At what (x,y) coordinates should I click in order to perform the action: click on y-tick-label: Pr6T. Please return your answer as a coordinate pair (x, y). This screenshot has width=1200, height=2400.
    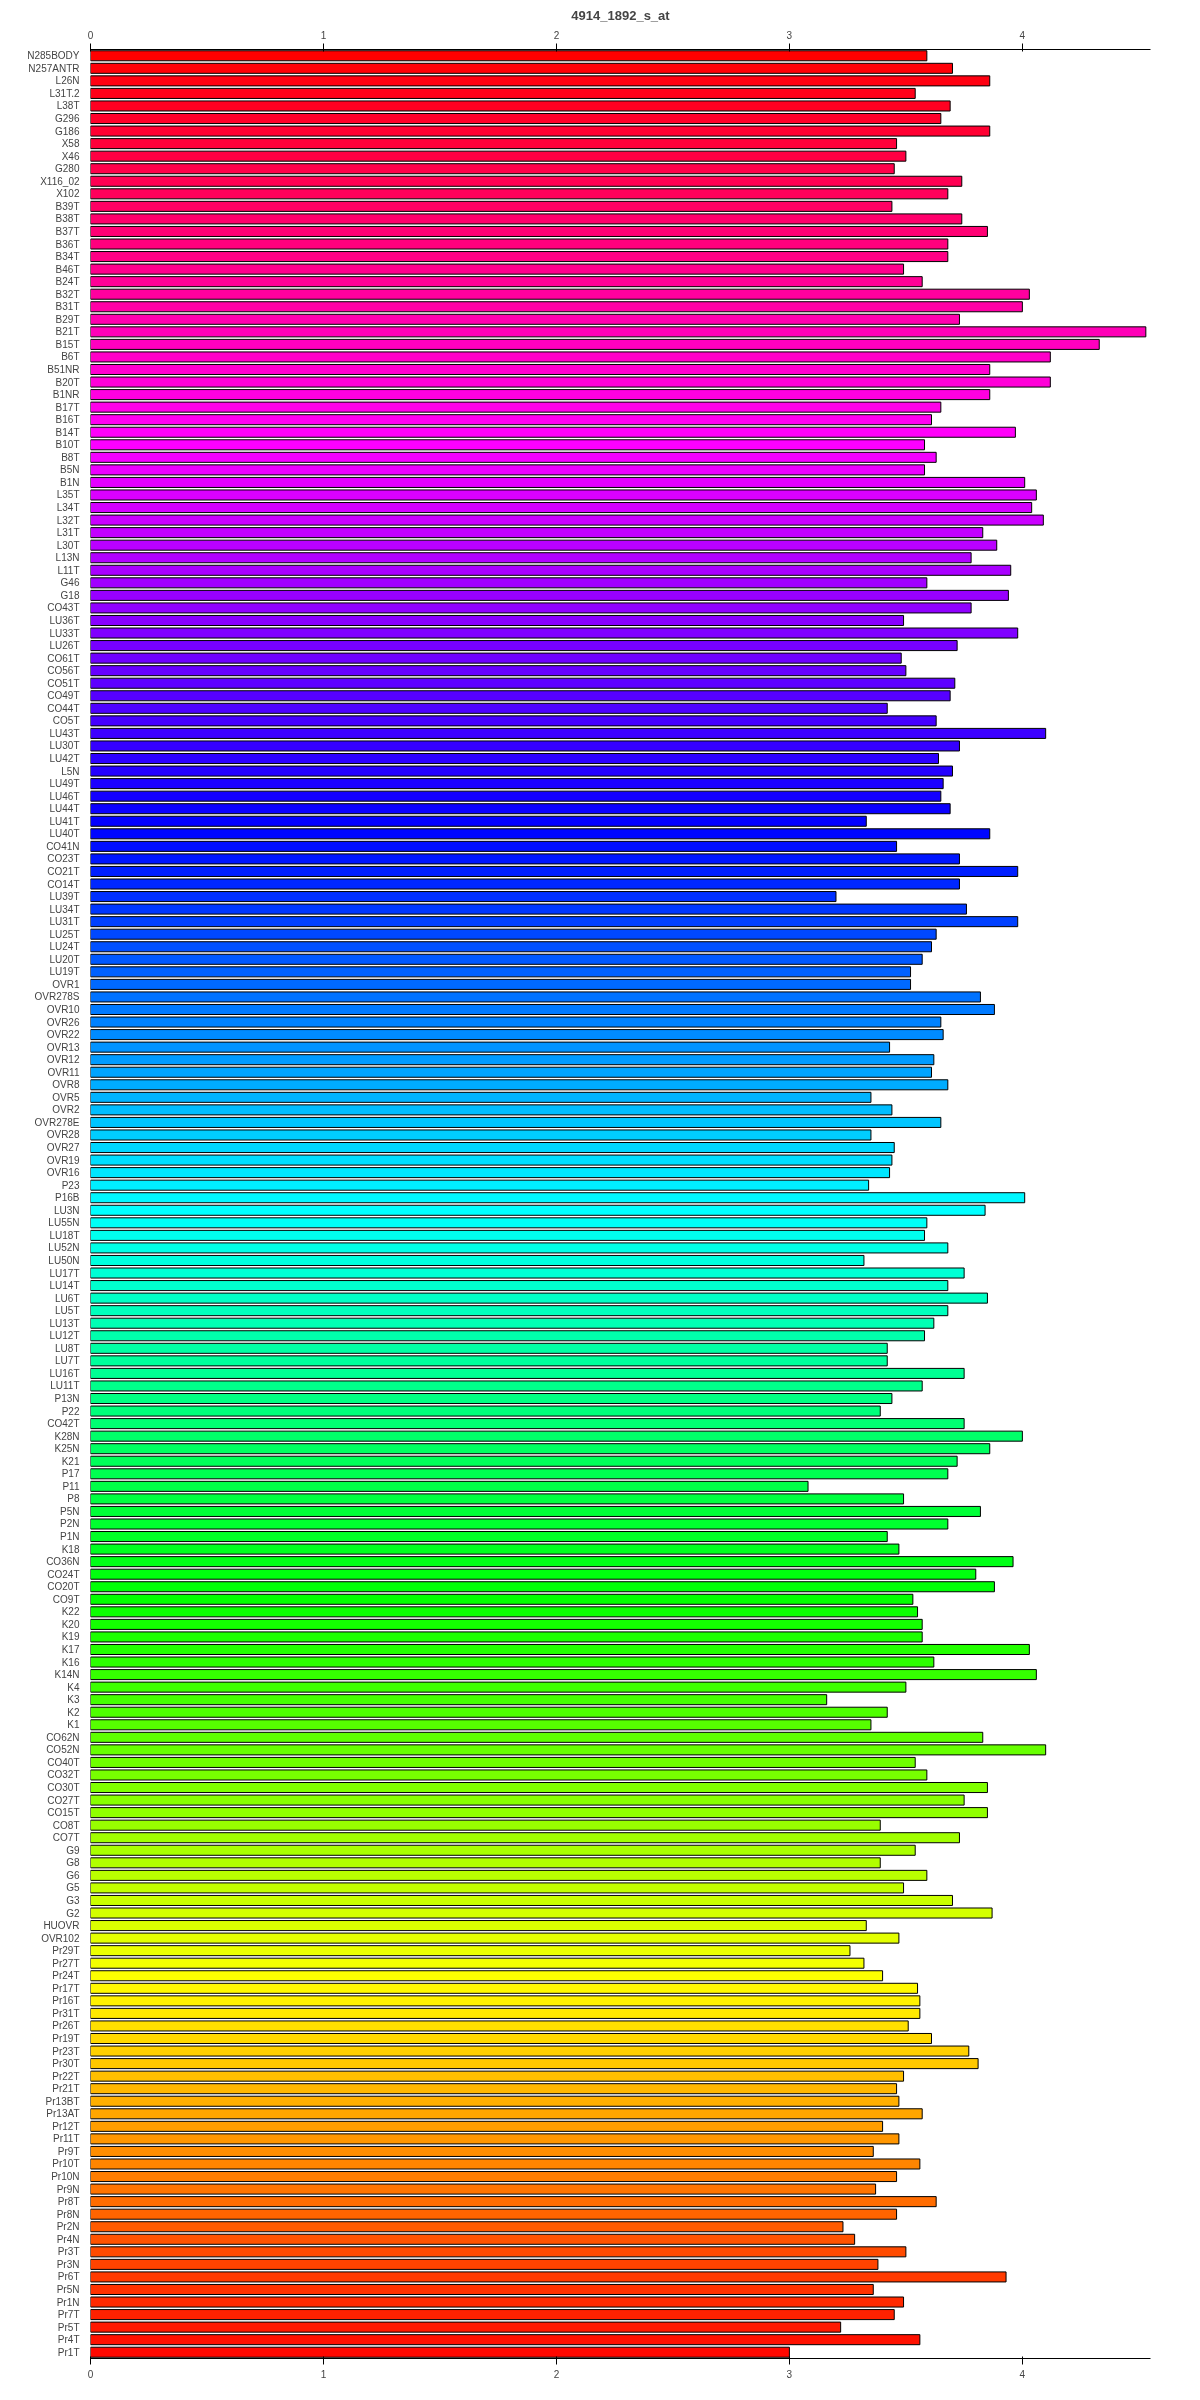
    Looking at the image, I should click on (68, 2277).